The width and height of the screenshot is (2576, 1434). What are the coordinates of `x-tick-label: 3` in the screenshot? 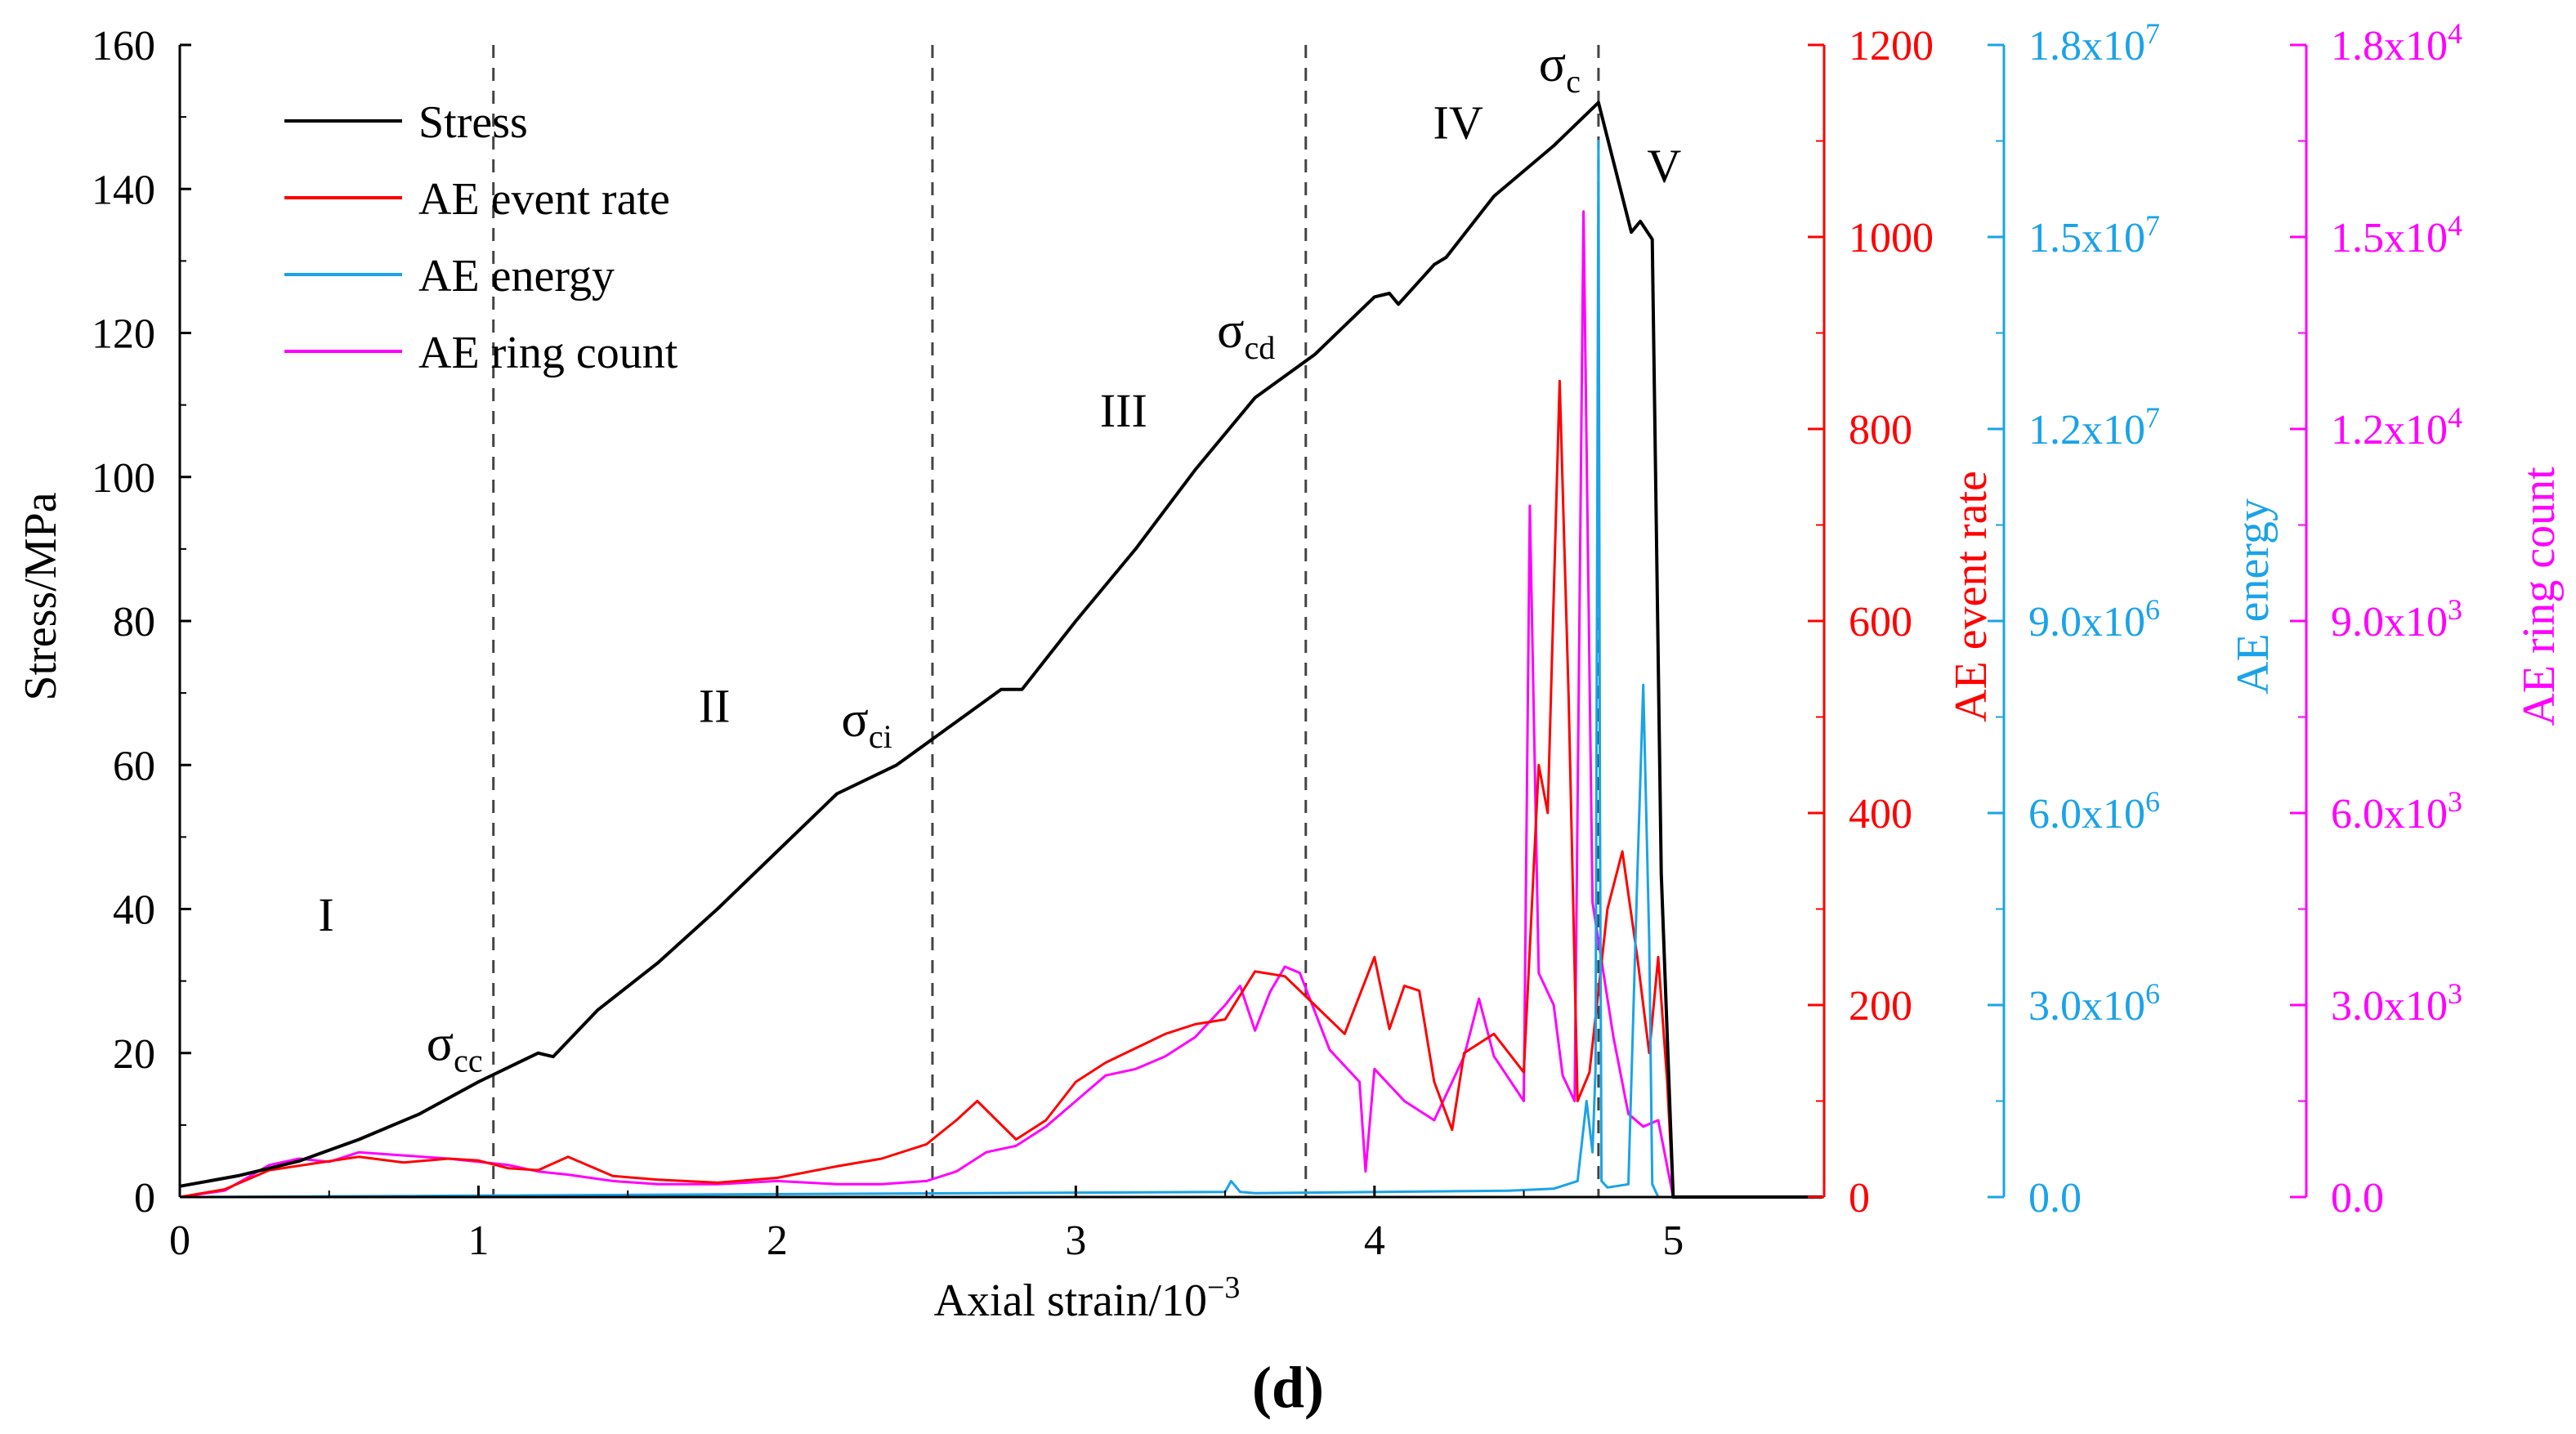 It's located at (1075, 1240).